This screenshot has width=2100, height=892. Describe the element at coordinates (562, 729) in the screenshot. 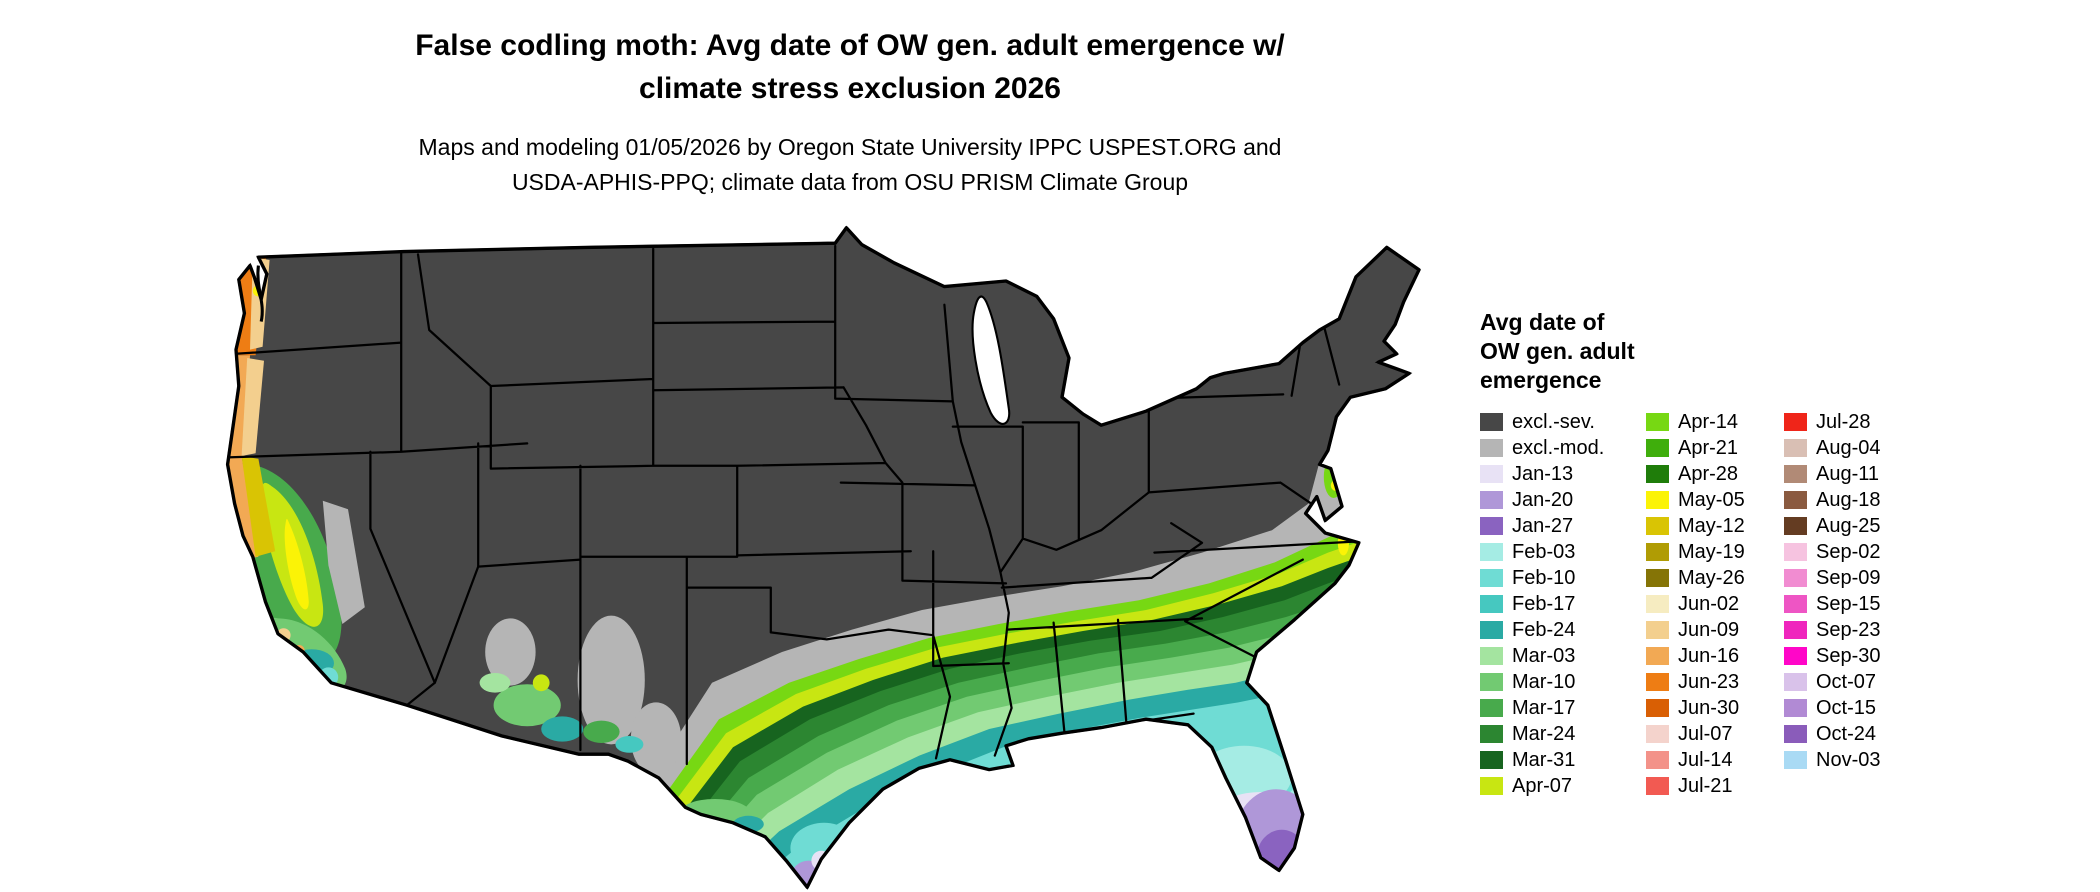

I see `map-region-az-border` at that location.